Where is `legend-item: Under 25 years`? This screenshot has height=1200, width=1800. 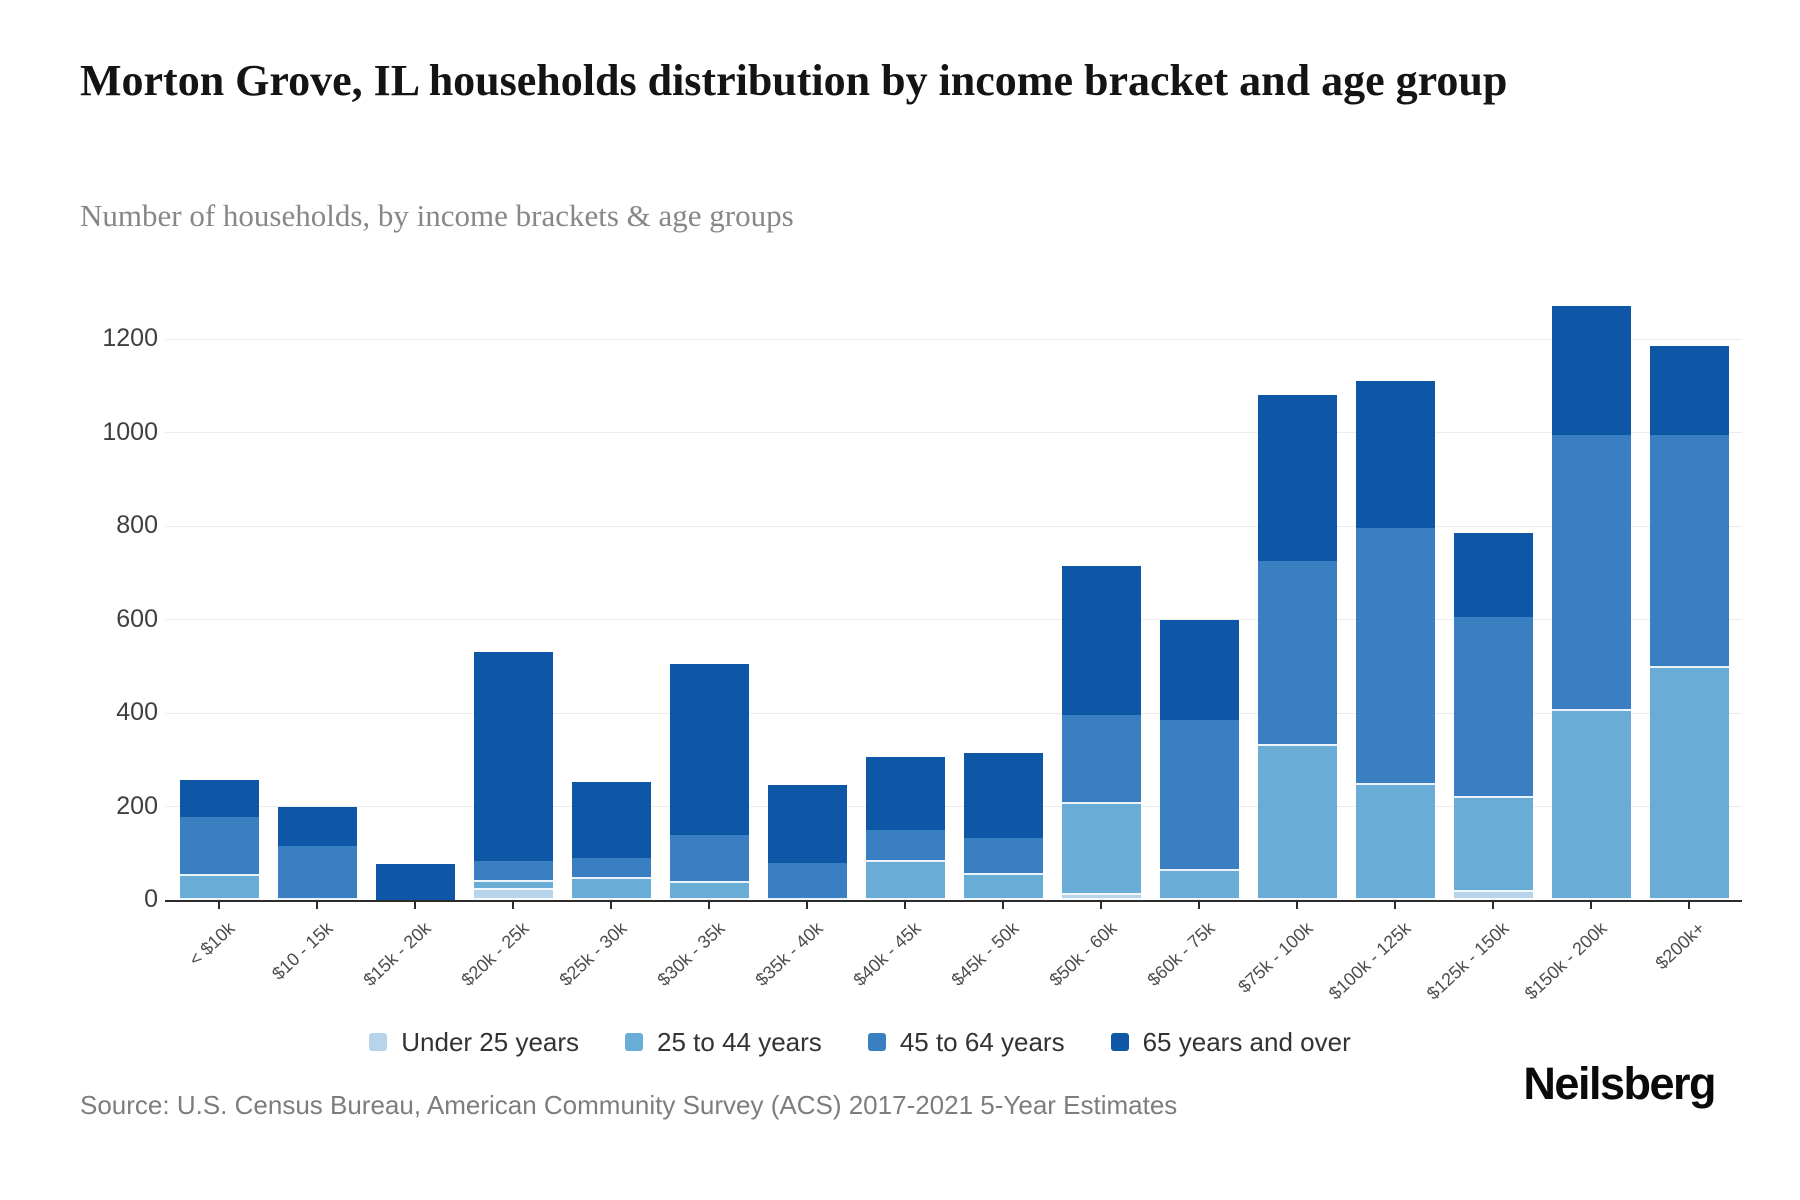 legend-item: Under 25 years is located at coordinates (474, 1042).